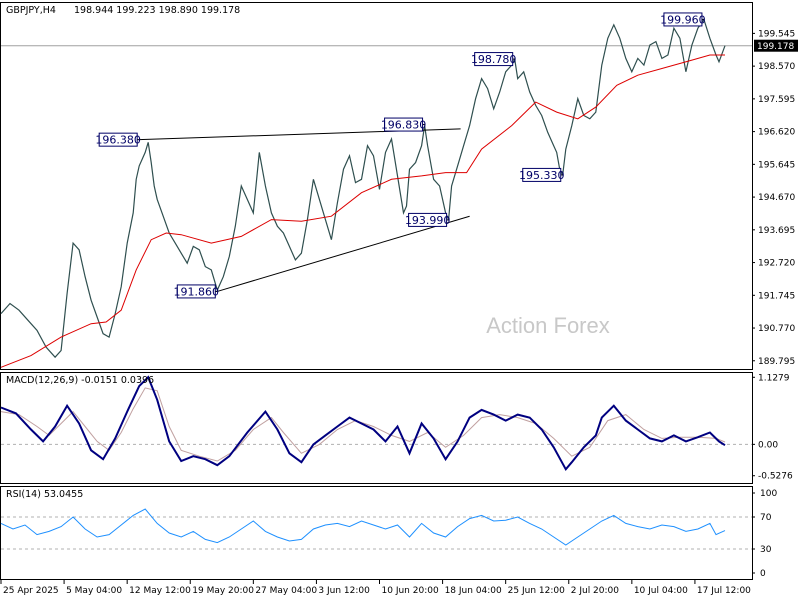 This screenshot has width=800, height=600. I want to click on xtick-label-5: 3 Jun 12:00, so click(344, 591).